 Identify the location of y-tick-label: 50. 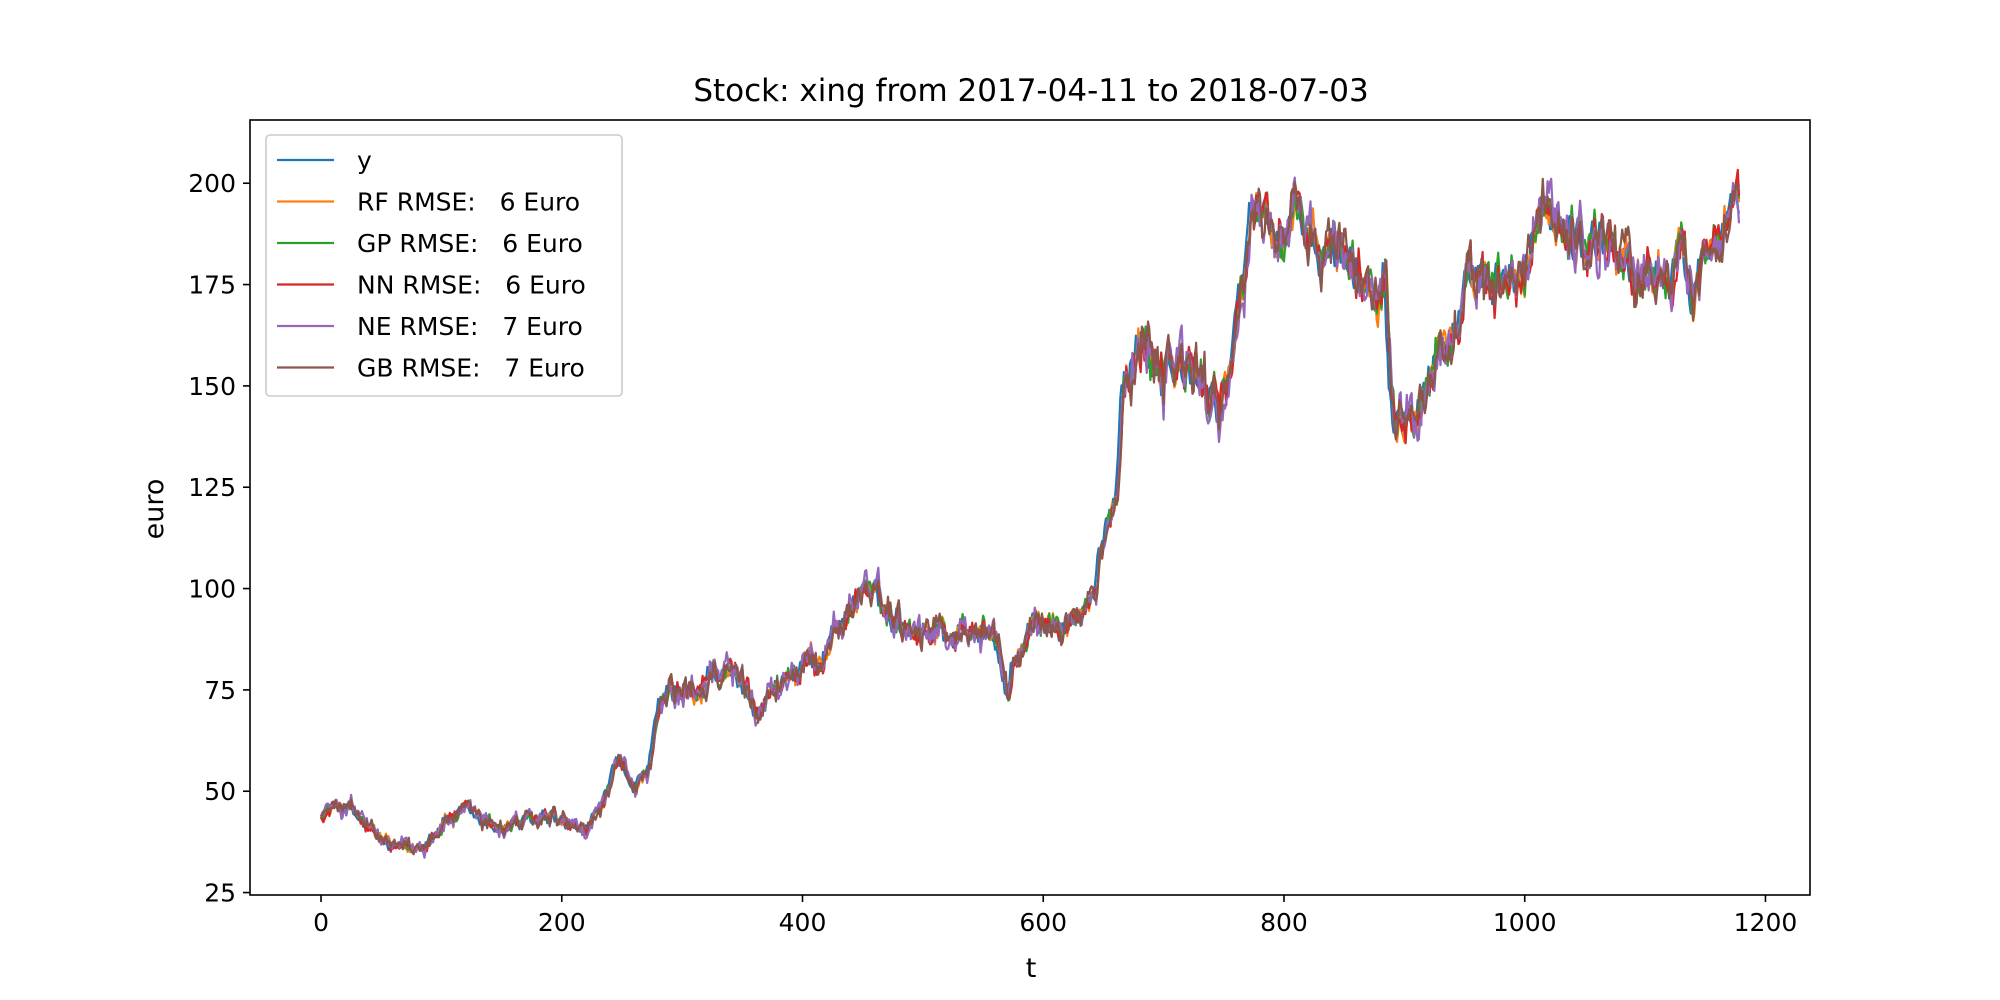
(220, 791).